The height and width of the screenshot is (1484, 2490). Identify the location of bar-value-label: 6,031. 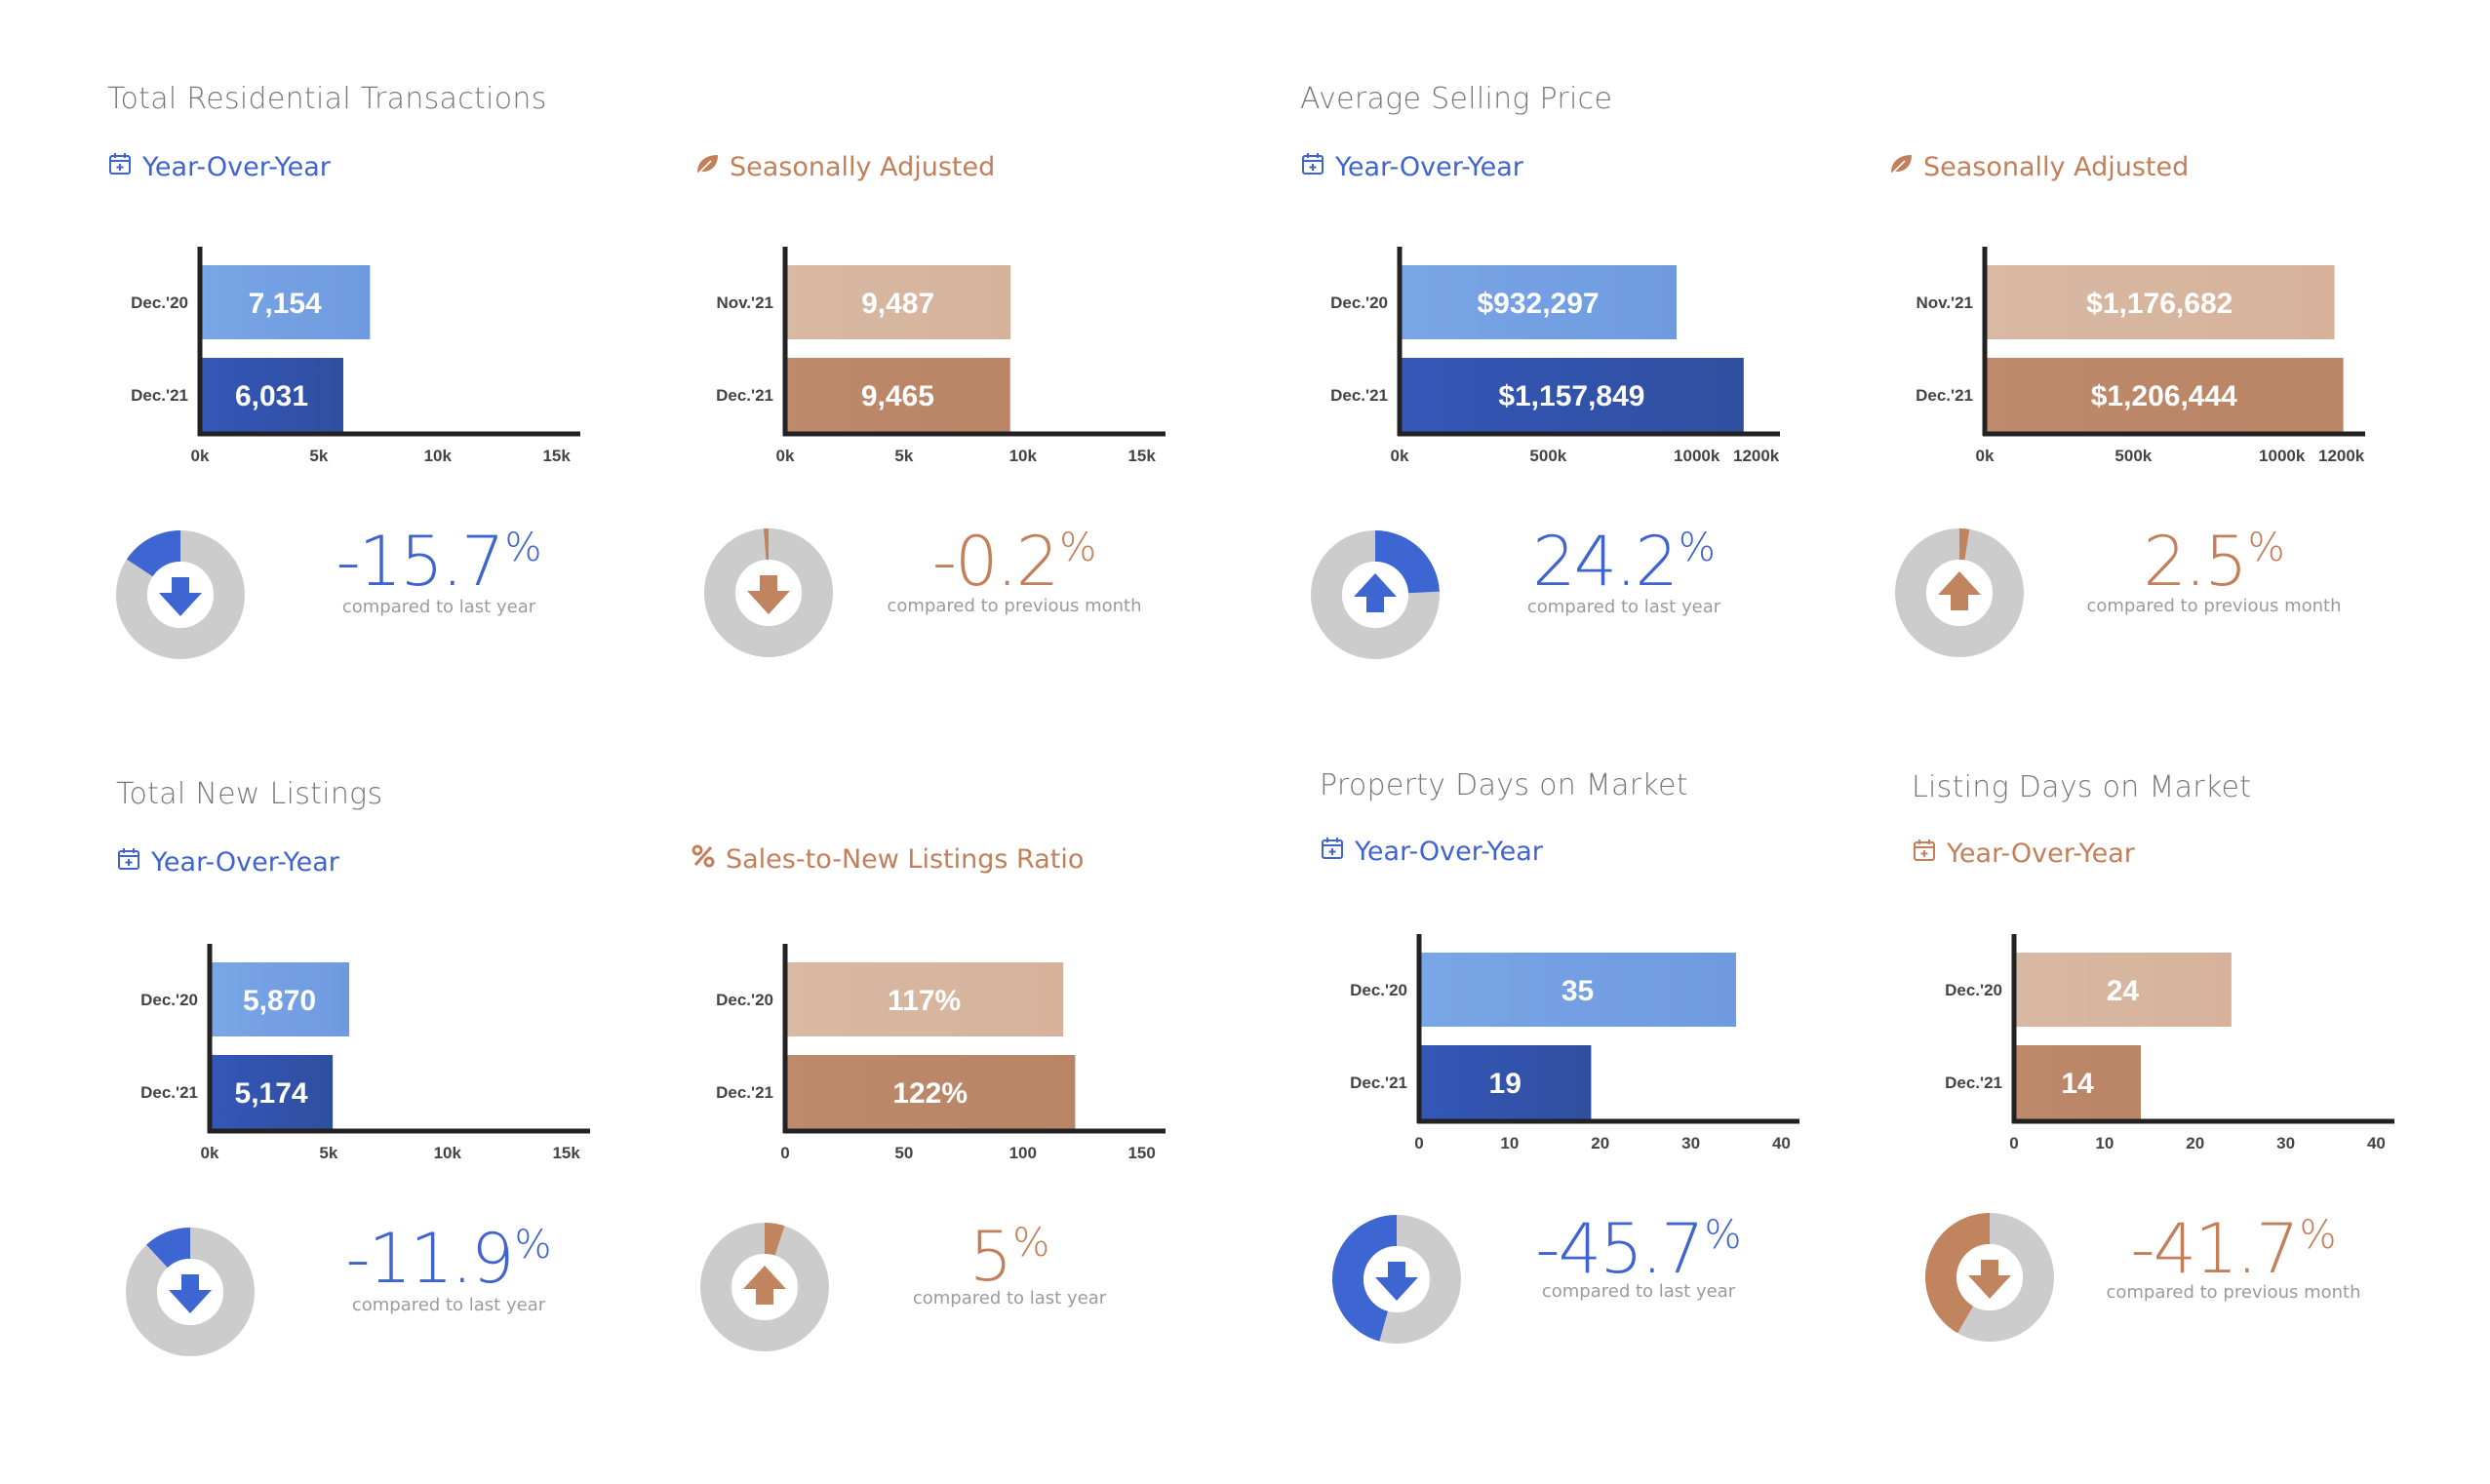
(271, 396).